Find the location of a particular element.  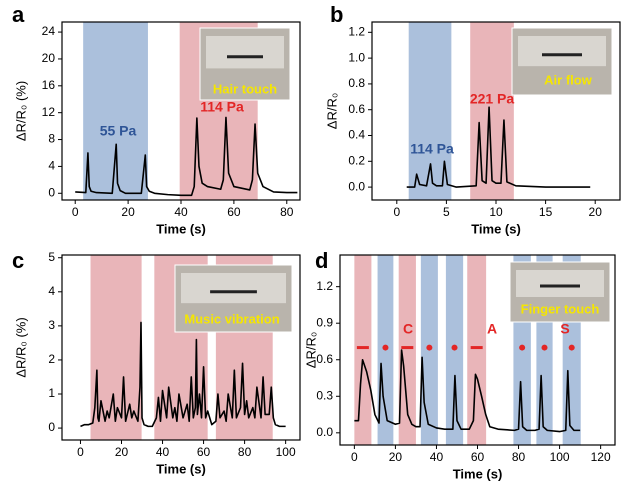

panel-letter: b is located at coordinates (336, 14).